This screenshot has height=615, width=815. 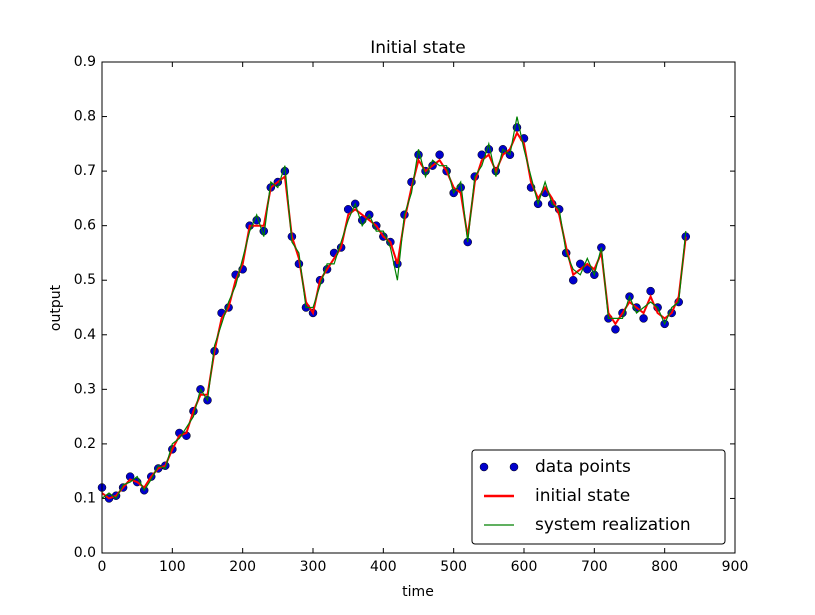 I want to click on x-tick-label: 200, so click(x=242, y=567).